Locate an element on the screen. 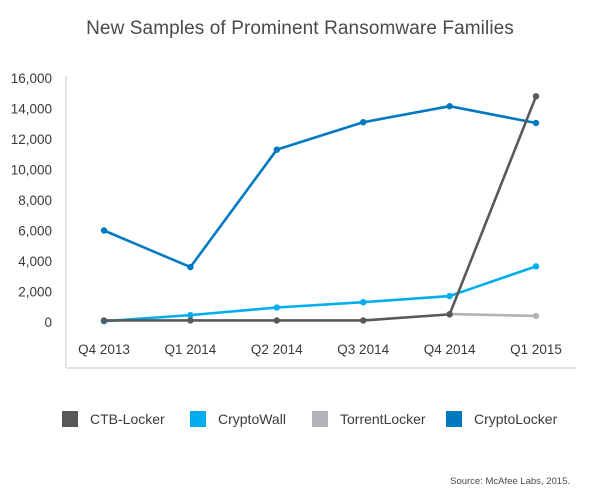 The image size is (600, 503). legend-swatch-torrentlocker is located at coordinates (320, 419).